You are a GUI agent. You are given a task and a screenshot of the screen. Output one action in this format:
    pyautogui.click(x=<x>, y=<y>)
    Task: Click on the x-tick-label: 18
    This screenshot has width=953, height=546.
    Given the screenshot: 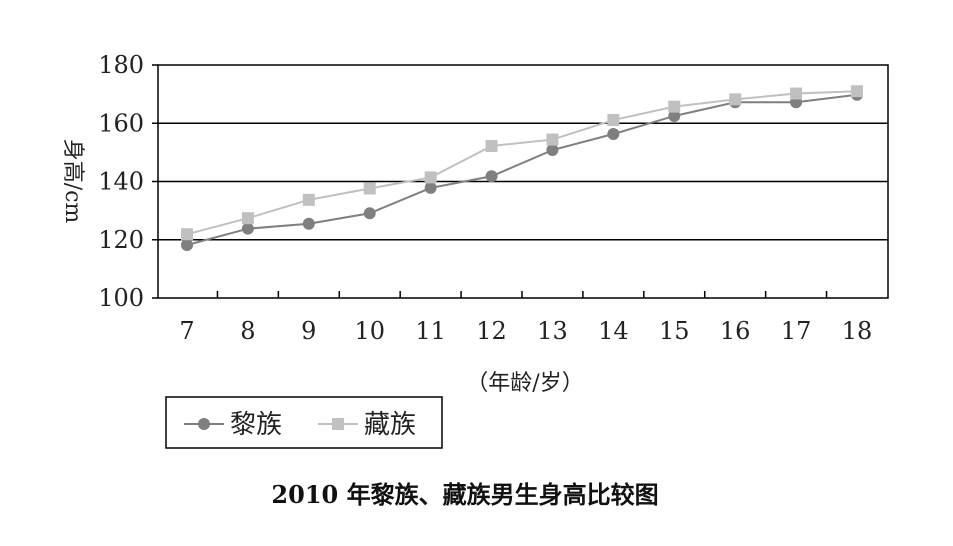 What is the action you would take?
    pyautogui.click(x=857, y=331)
    